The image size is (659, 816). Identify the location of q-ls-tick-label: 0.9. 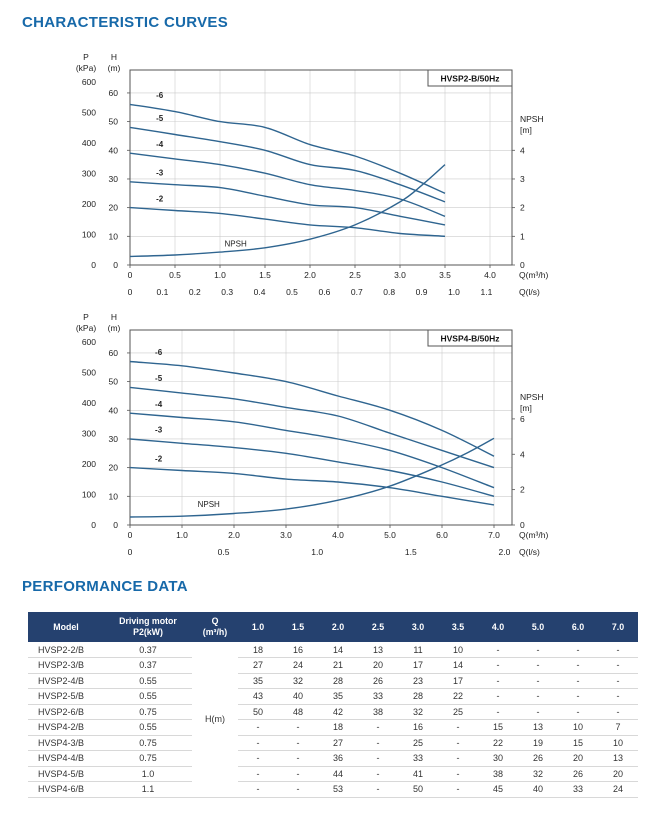
(422, 292).